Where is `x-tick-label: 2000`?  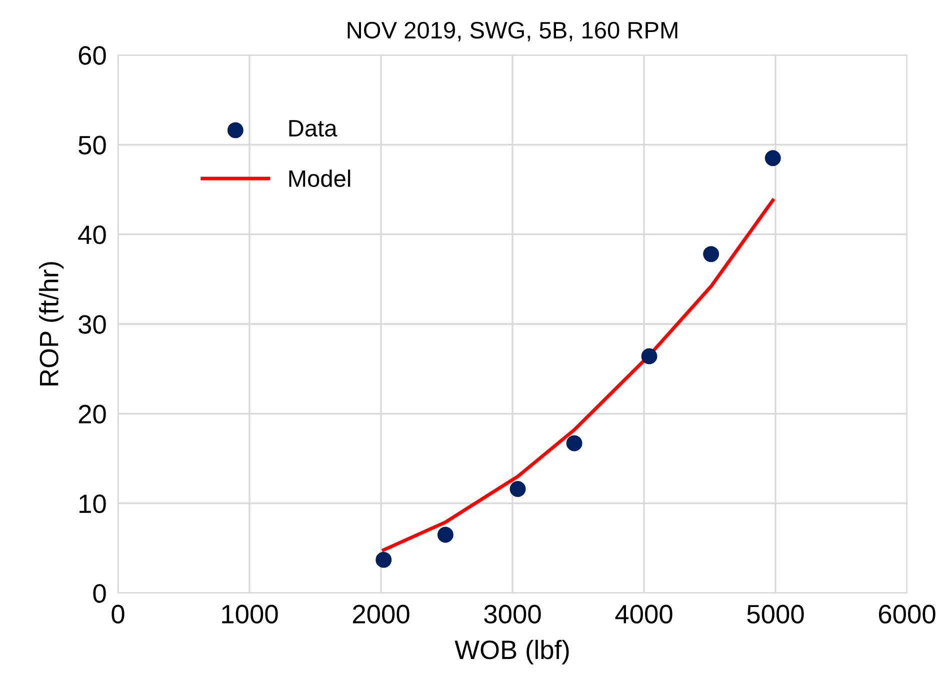 x-tick-label: 2000 is located at coordinates (381, 614).